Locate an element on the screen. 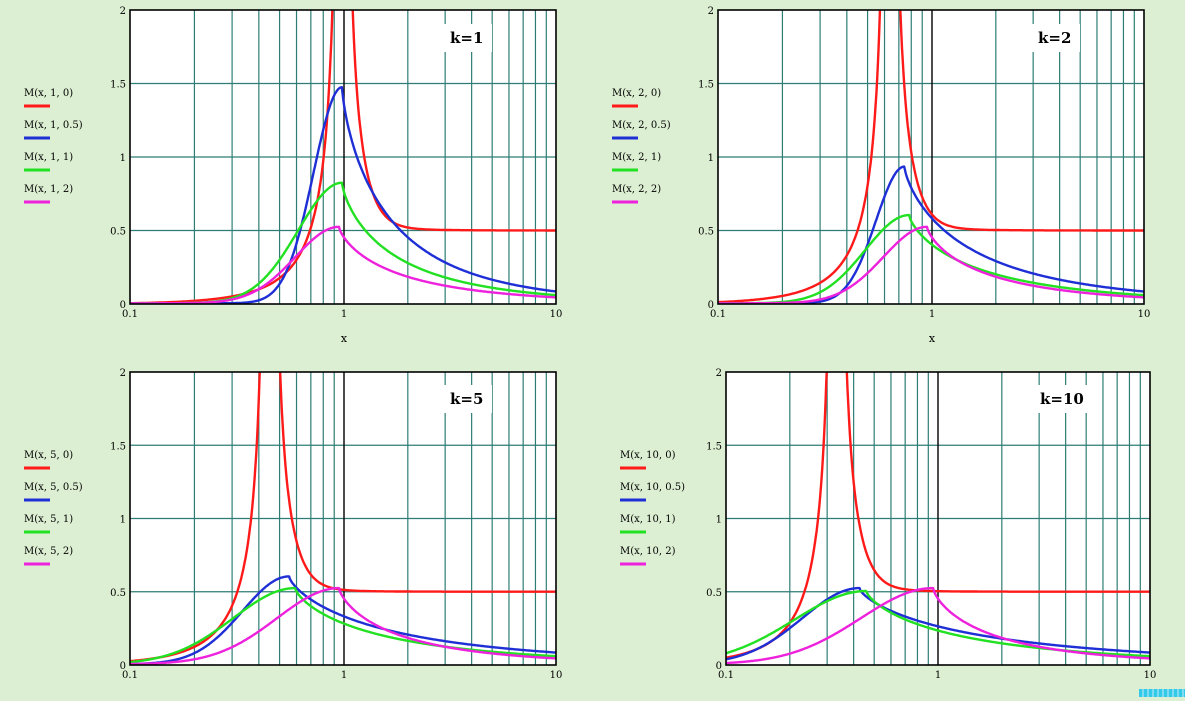 The width and height of the screenshot is (1185, 701). legend-label: M(x, 5, 0.5) is located at coordinates (53, 487).